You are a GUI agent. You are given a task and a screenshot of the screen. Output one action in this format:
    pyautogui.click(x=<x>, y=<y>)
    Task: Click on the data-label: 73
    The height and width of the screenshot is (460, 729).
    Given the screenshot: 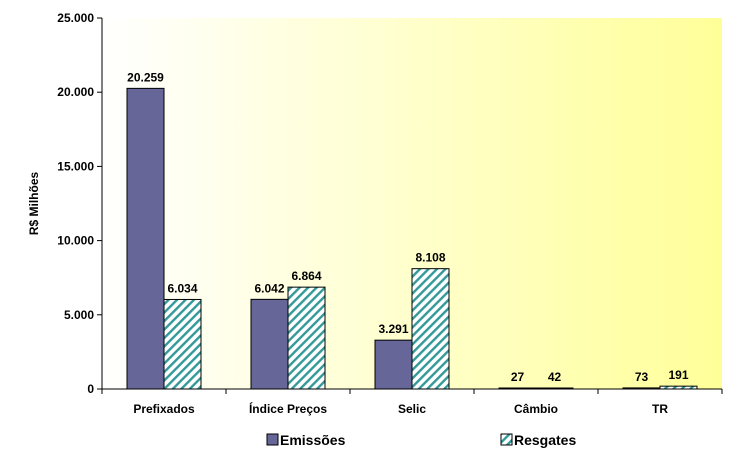 What is the action you would take?
    pyautogui.click(x=642, y=377)
    